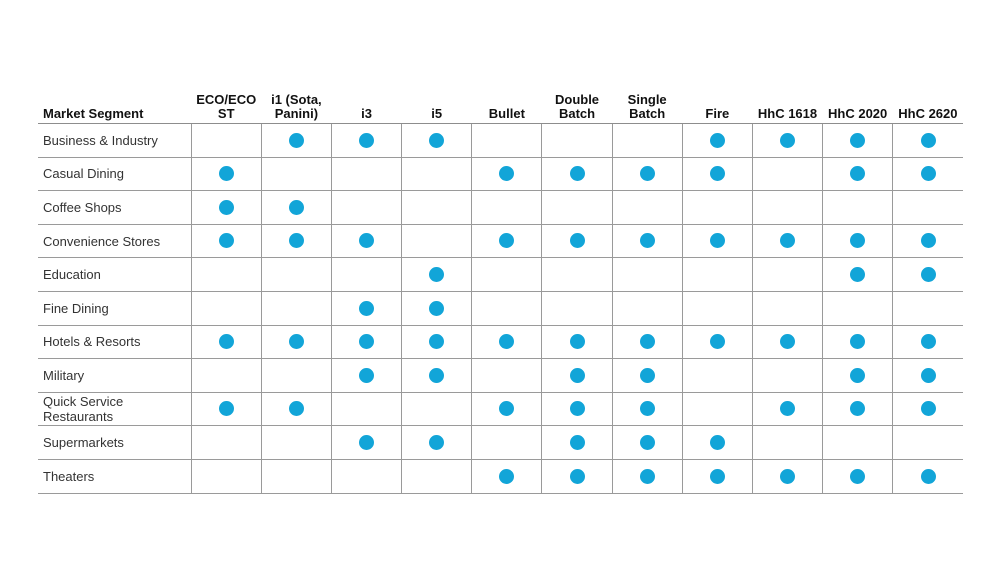 The width and height of the screenshot is (1000, 563). Describe the element at coordinates (115, 375) in the screenshot. I see `segment-label: Military` at that location.